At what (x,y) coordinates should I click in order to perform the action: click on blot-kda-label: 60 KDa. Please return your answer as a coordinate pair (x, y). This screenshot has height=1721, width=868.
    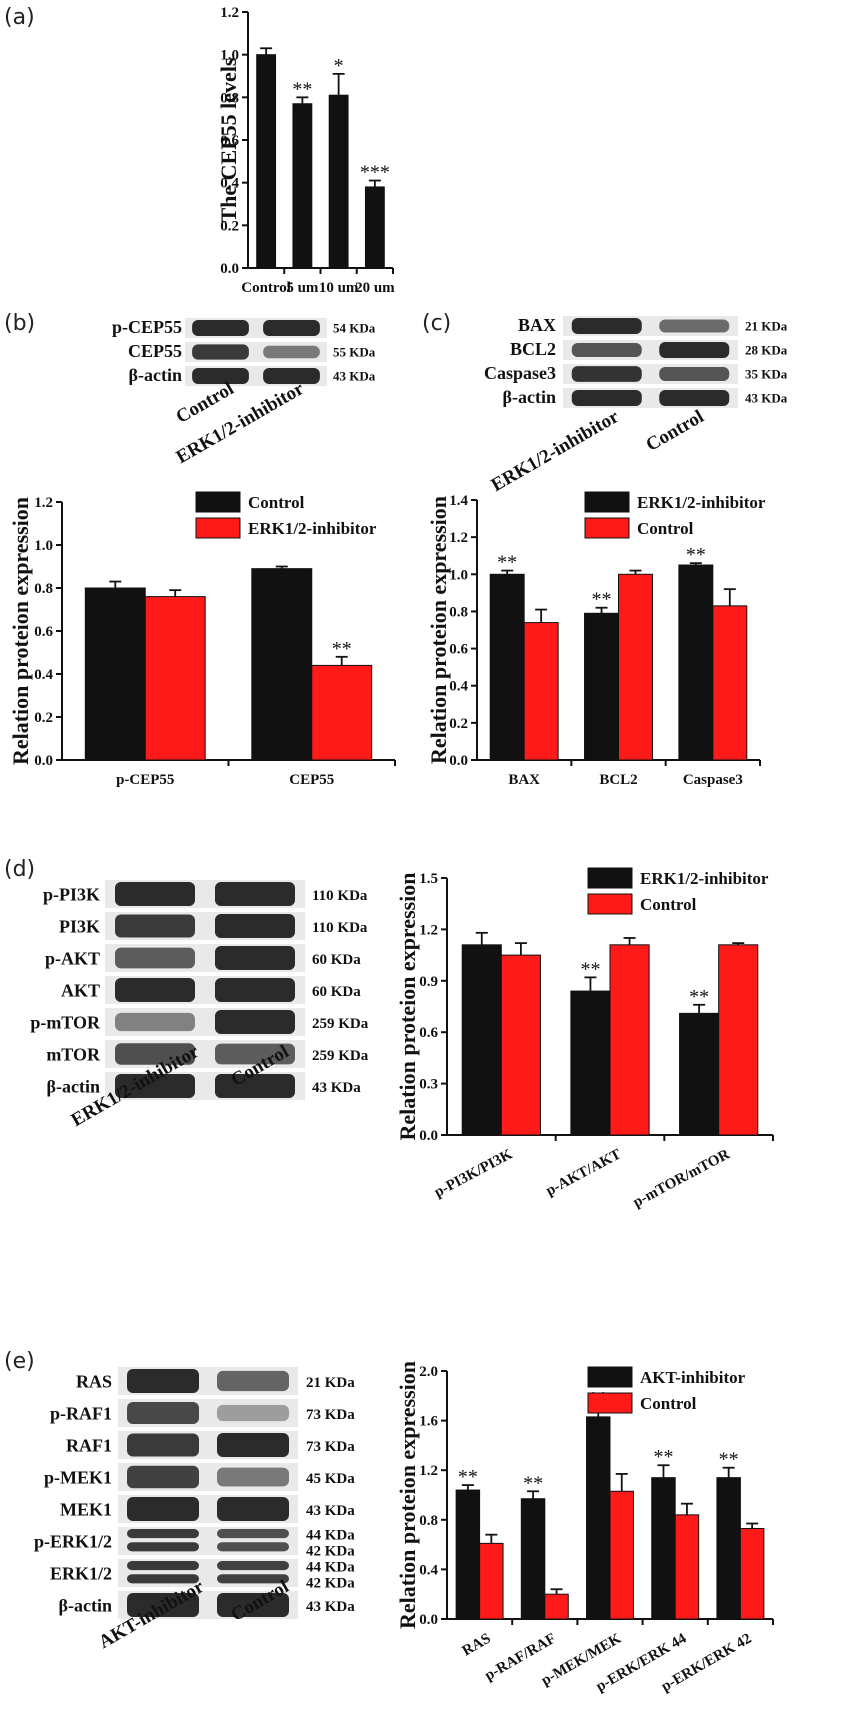
    Looking at the image, I should click on (336, 960).